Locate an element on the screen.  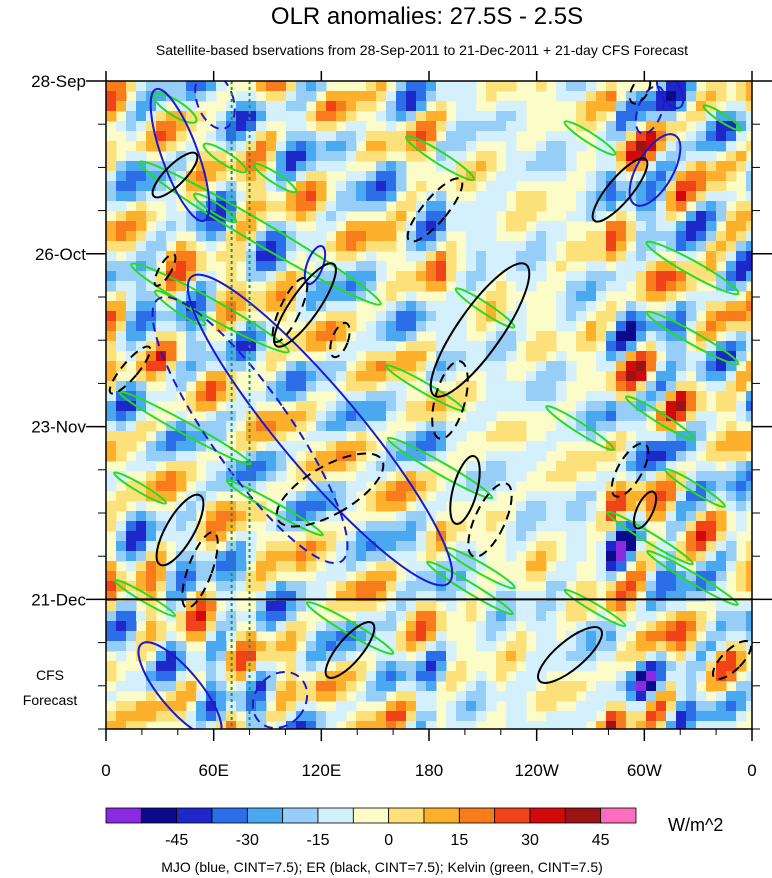
mjo-contour is located at coordinates (650, 110).